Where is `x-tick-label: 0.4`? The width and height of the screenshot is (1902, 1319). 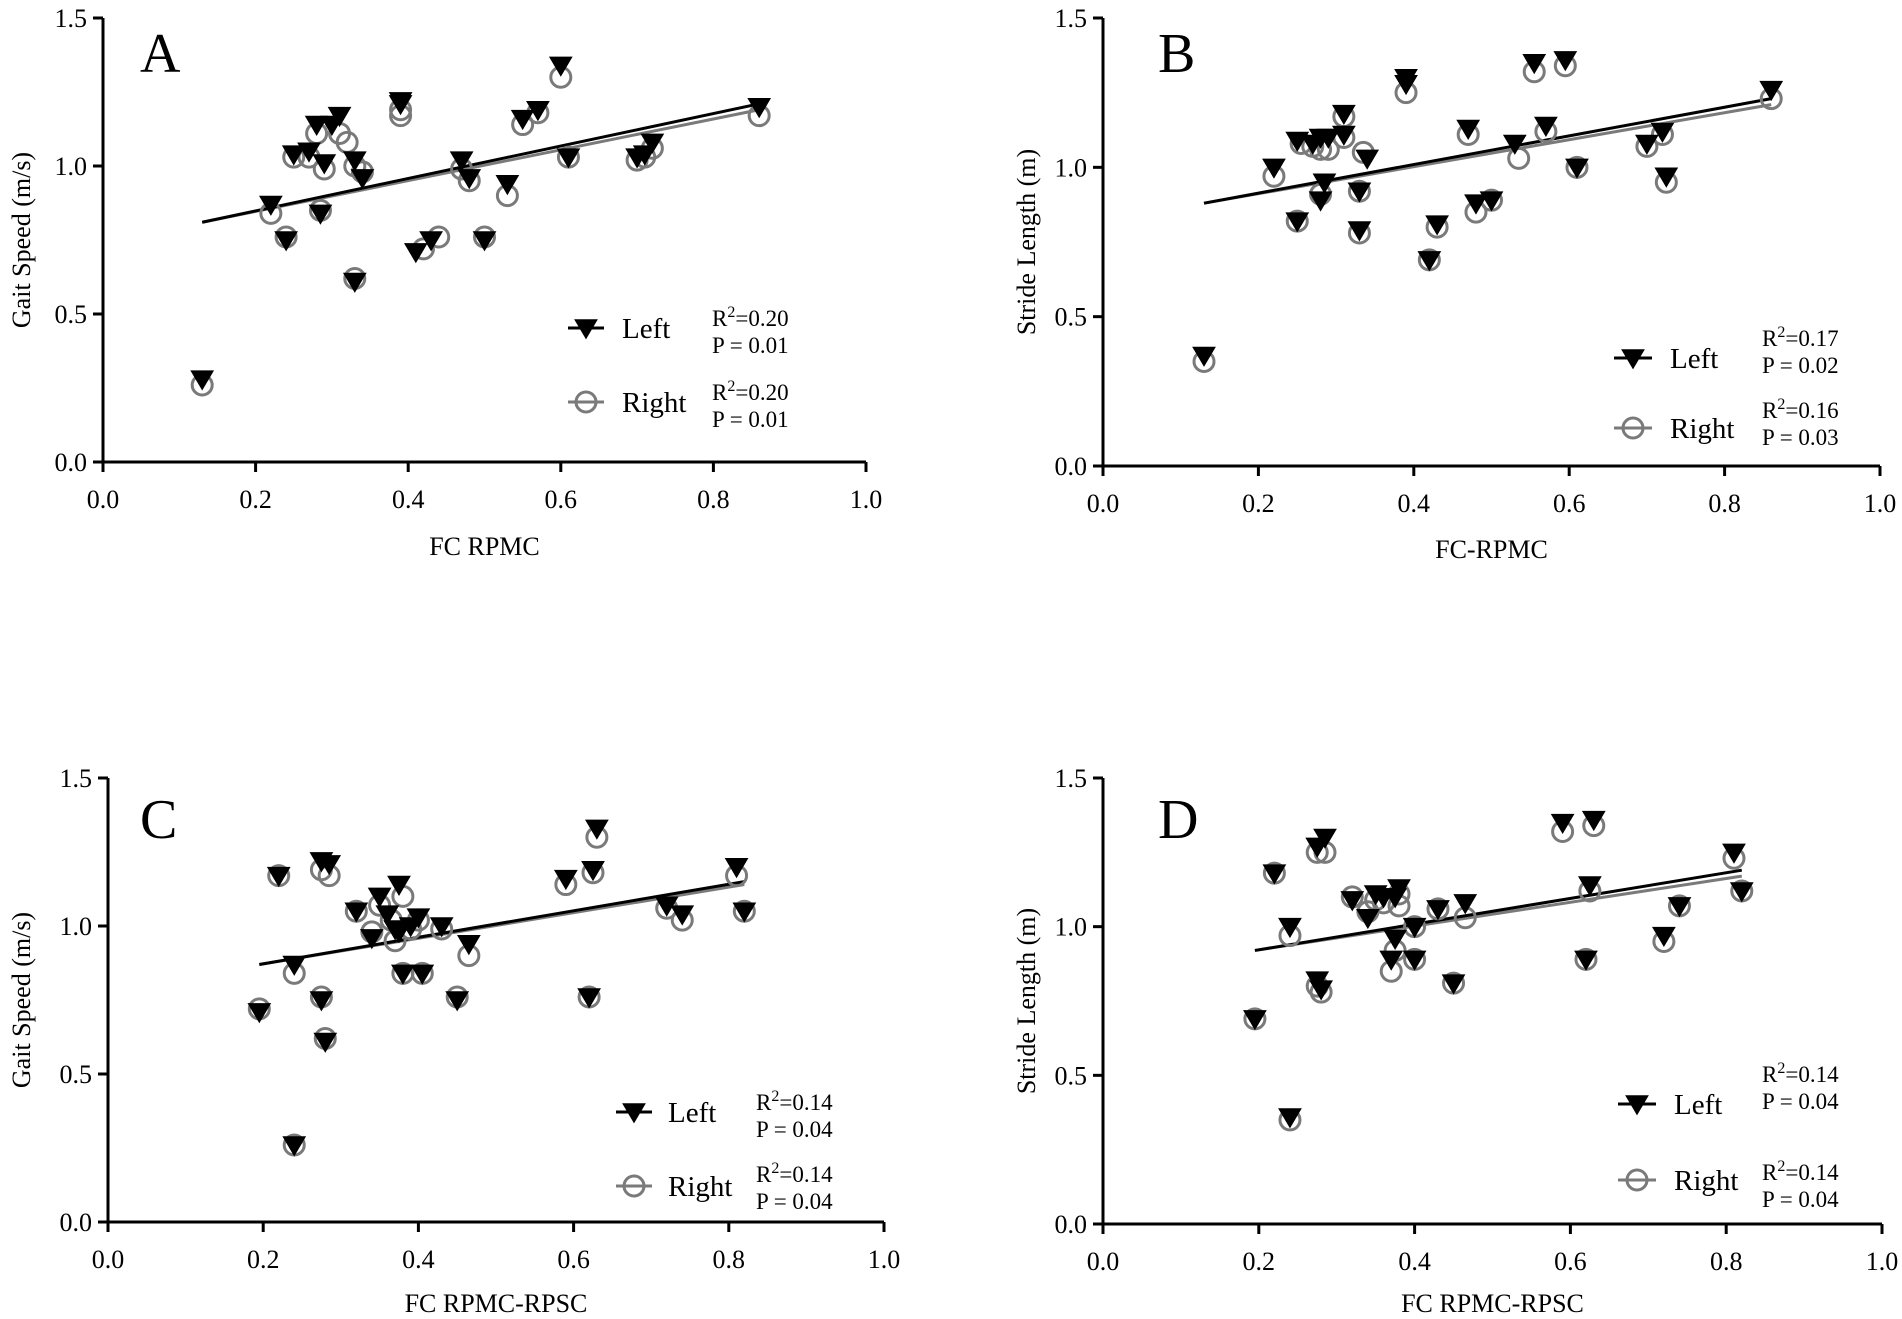 x-tick-label: 0.4 is located at coordinates (1414, 1261).